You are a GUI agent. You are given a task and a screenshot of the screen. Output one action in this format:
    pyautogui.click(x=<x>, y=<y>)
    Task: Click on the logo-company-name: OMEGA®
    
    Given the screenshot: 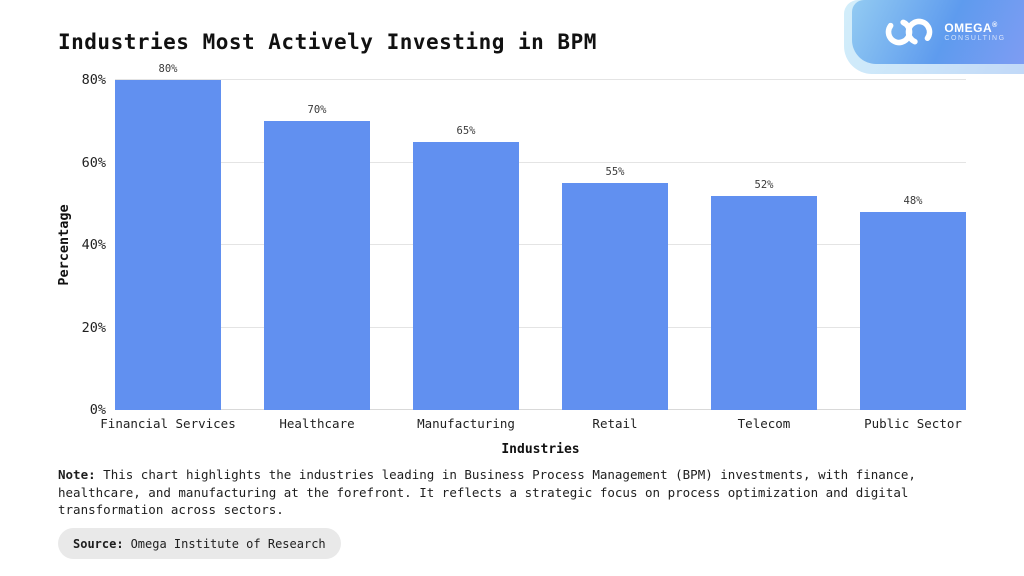 What is the action you would take?
    pyautogui.click(x=971, y=27)
    